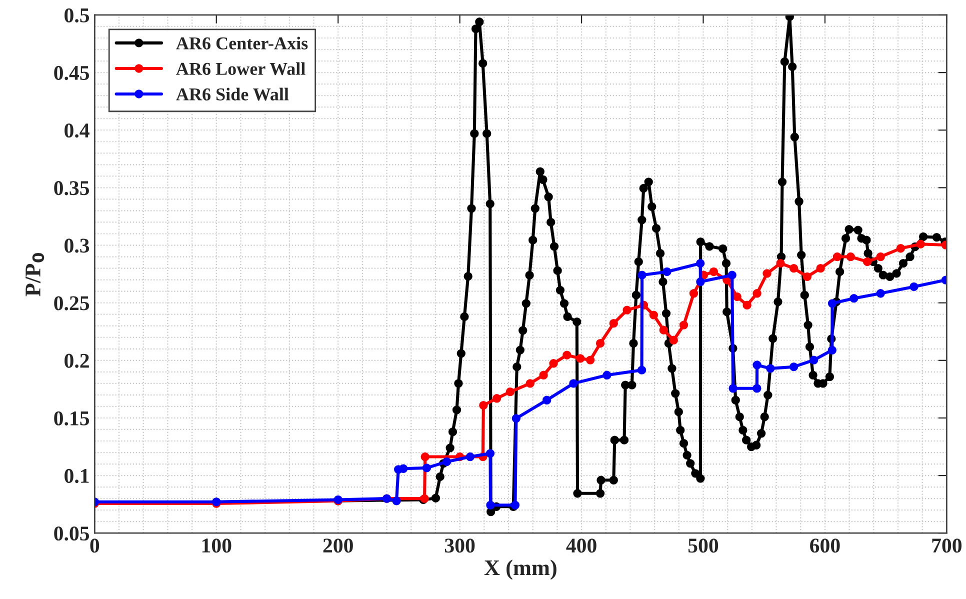  I want to click on x-tick-label: 200, so click(338, 545).